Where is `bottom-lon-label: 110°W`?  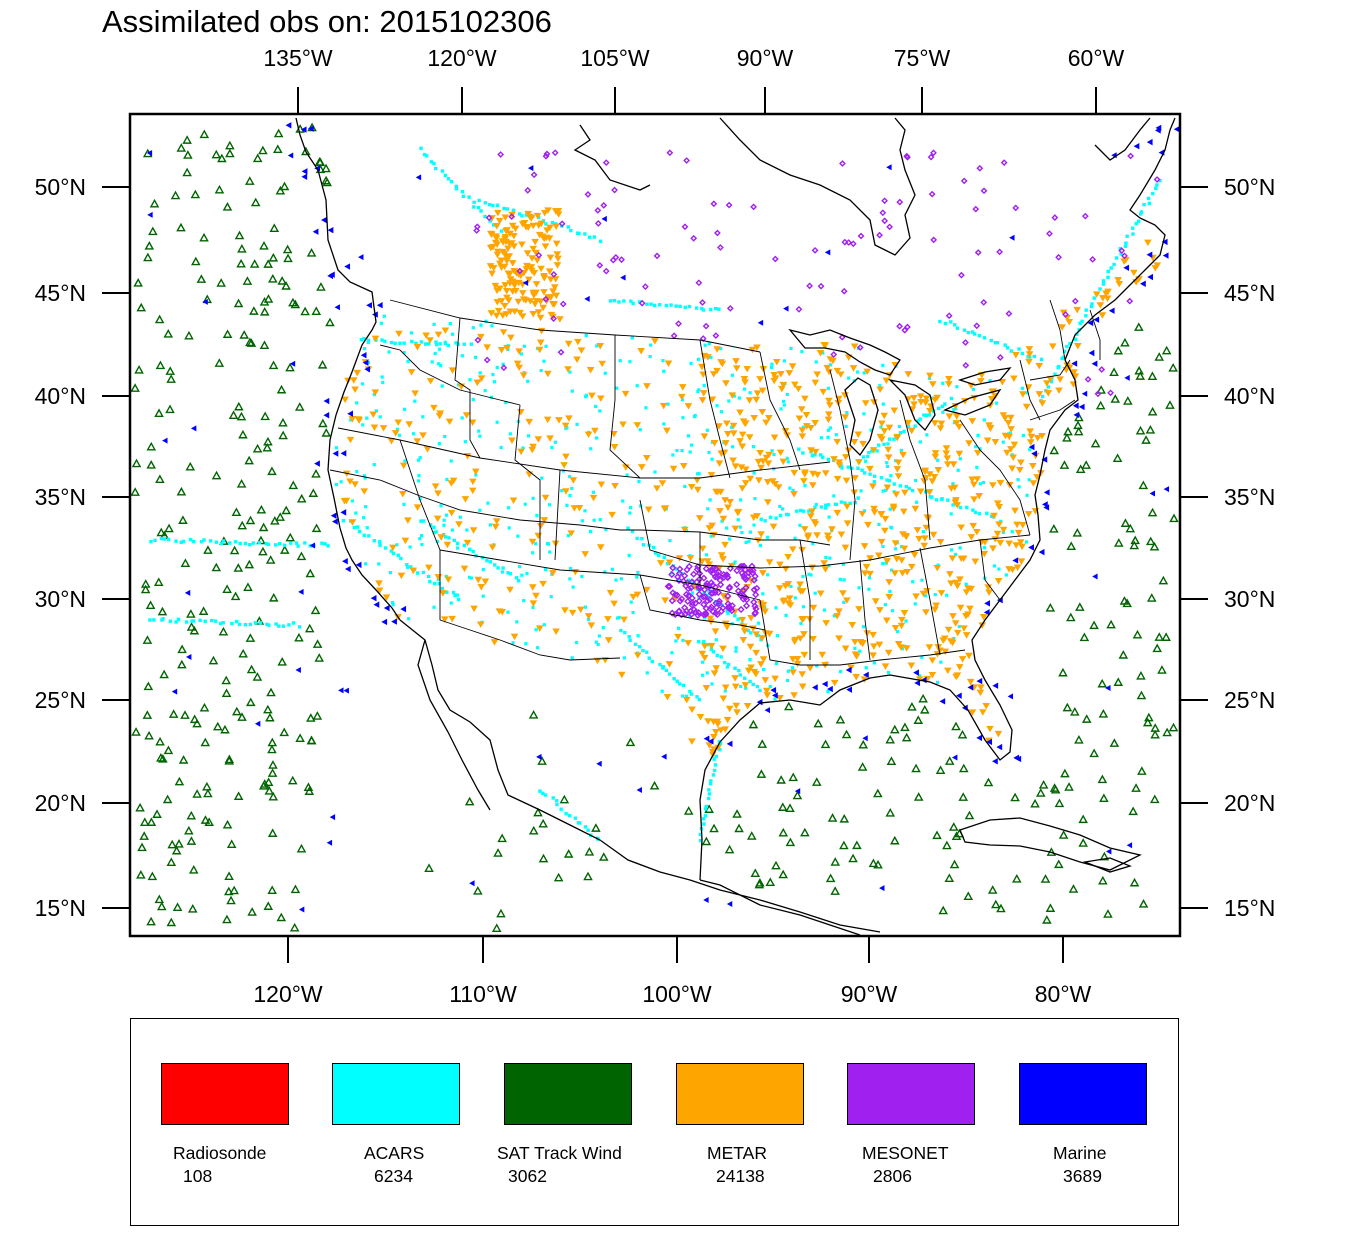
bottom-lon-label: 110°W is located at coordinates (483, 994).